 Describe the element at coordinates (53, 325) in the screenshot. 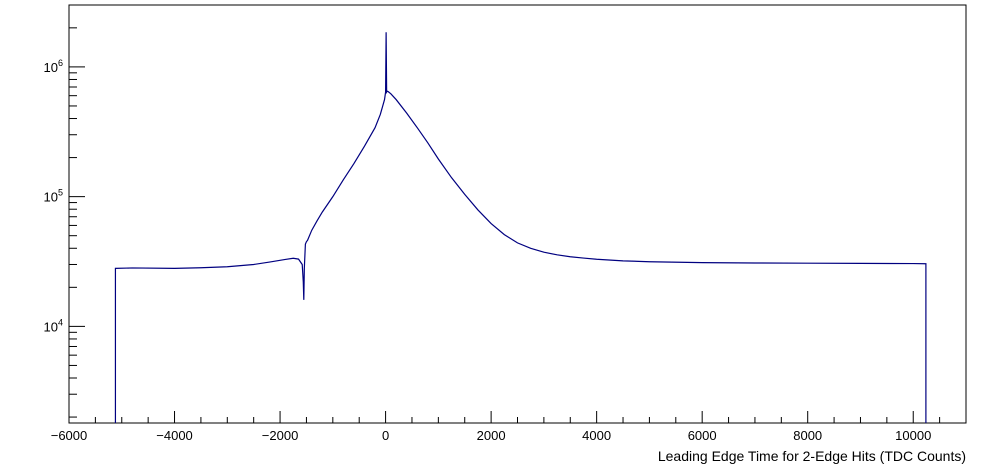

I see `y-tick-label: 10⁴` at that location.